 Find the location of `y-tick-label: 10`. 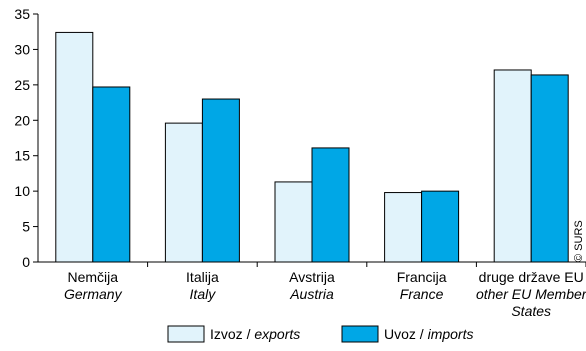

y-tick-label: 10 is located at coordinates (22, 191).